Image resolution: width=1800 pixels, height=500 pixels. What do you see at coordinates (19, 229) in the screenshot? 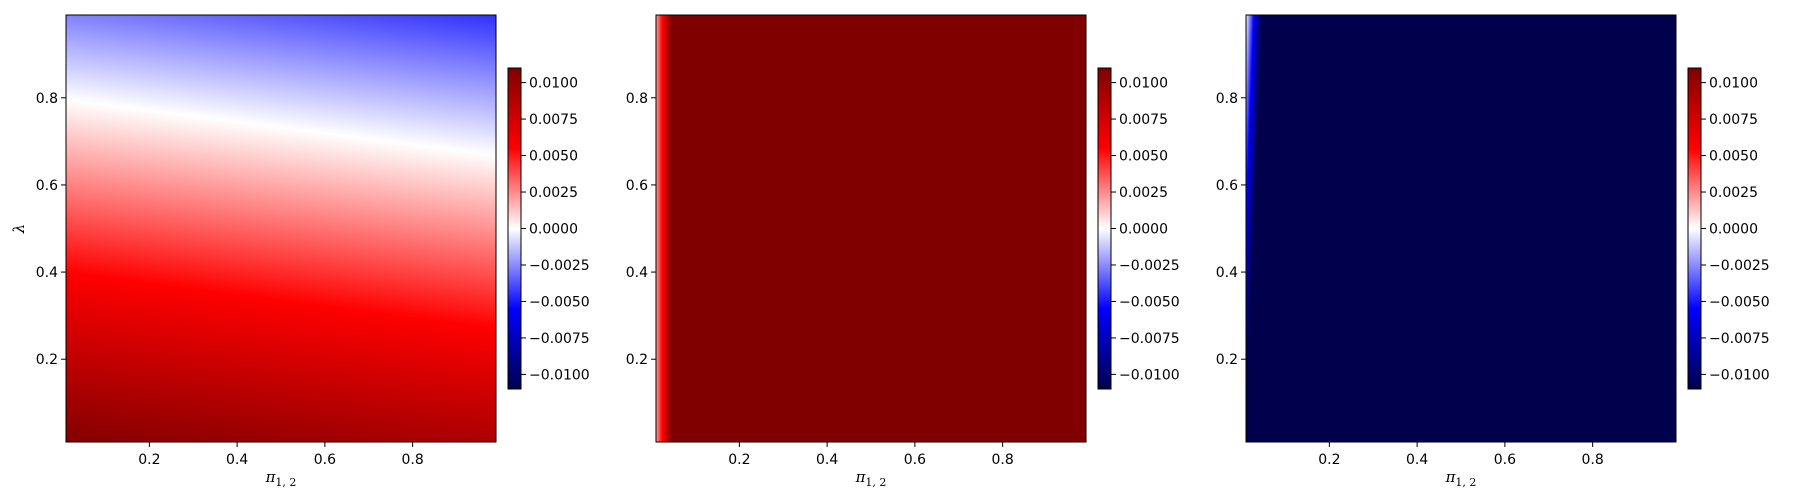
I see `y-axis-title: λ` at bounding box center [19, 229].